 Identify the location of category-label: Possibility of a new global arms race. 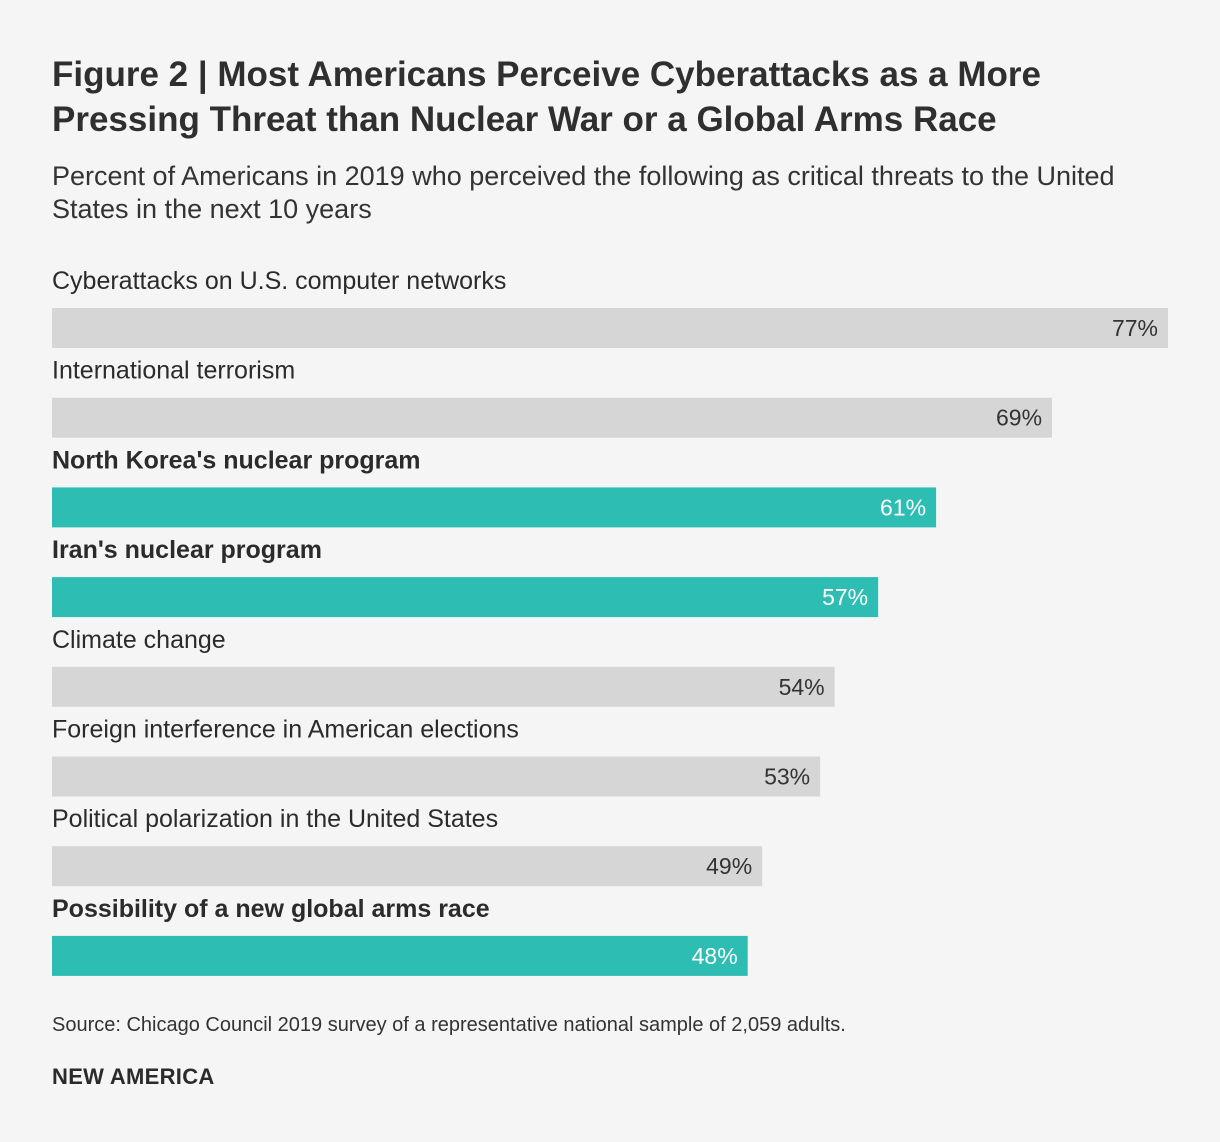
(271, 909).